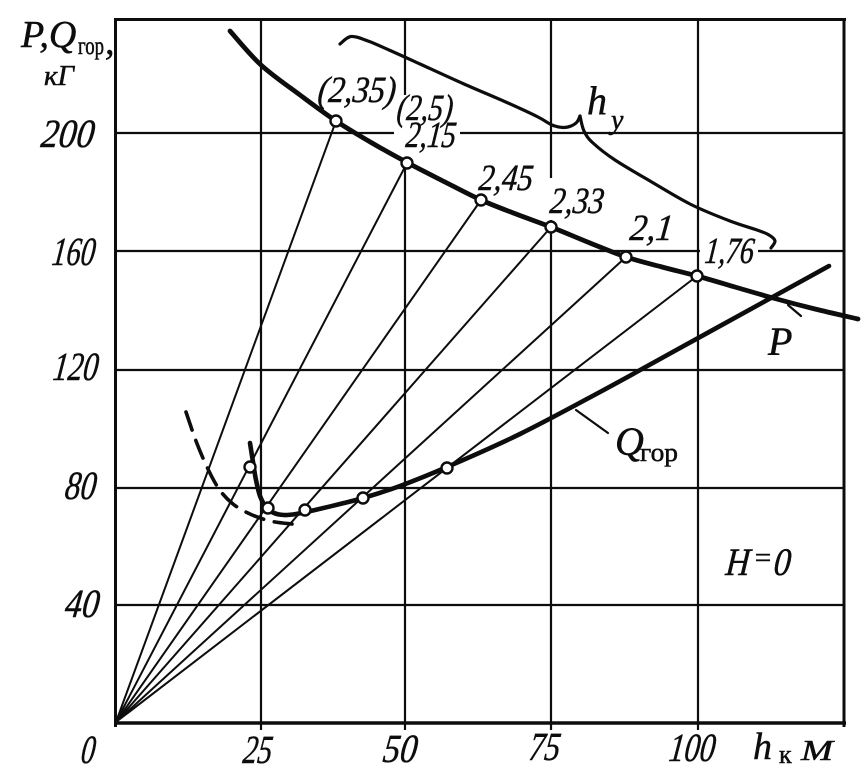 The image size is (868, 780). I want to click on svg-text: 40, so click(83, 603).